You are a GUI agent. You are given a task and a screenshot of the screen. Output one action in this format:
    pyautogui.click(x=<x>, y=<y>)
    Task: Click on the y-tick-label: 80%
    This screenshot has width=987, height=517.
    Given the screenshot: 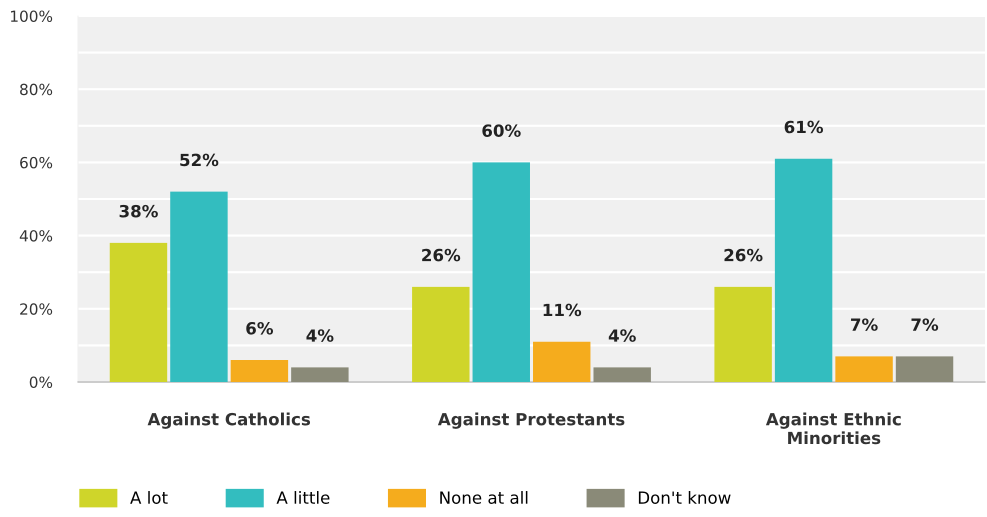 What is the action you would take?
    pyautogui.click(x=36, y=90)
    